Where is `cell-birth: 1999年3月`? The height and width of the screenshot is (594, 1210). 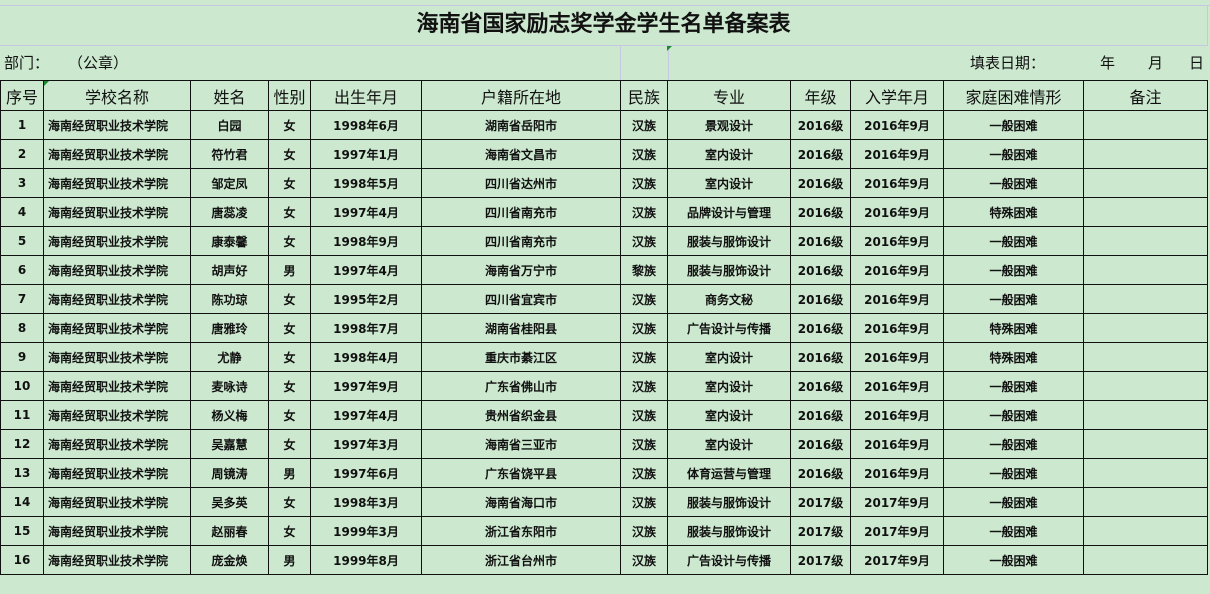
cell-birth: 1999年3月 is located at coordinates (366, 531).